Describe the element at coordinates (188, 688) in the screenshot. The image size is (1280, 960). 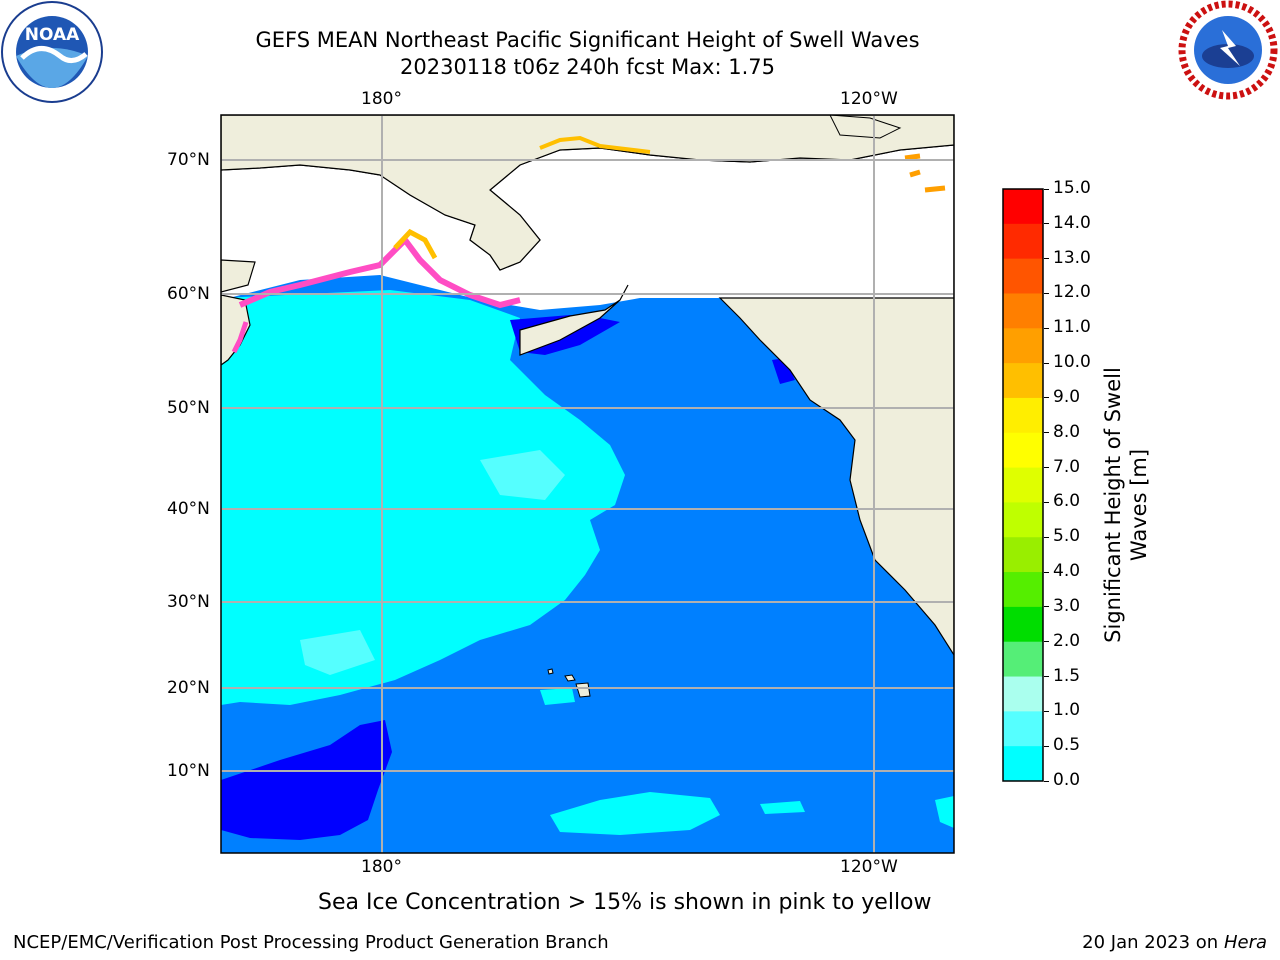
I see `lat-label-20n: 20°N` at that location.